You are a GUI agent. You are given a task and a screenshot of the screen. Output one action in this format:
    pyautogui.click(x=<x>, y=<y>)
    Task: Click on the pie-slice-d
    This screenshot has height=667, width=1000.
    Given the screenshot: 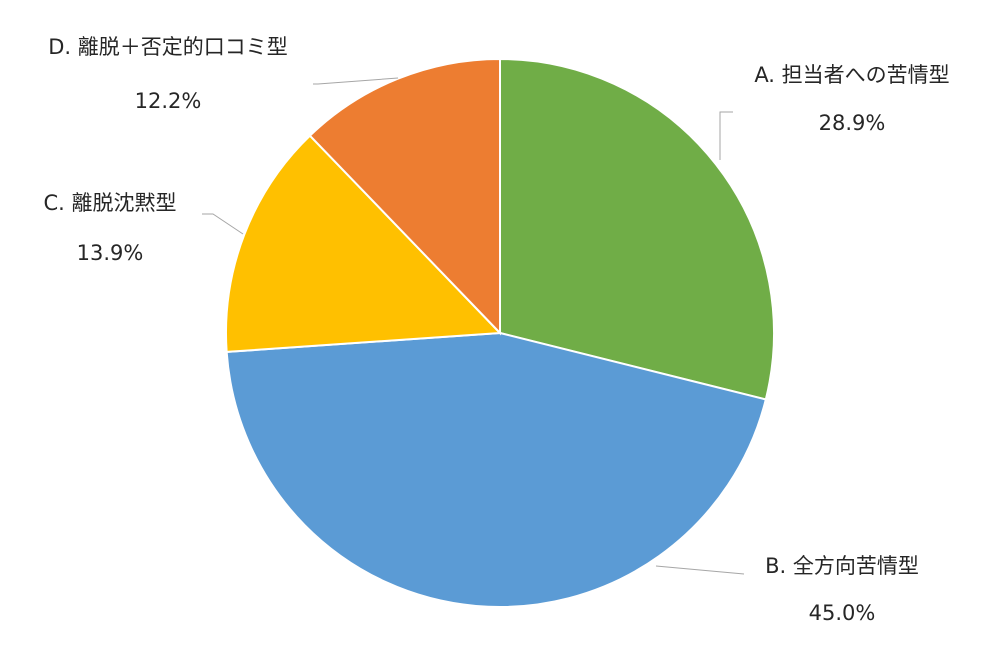 What is the action you would take?
    pyautogui.click(x=404, y=196)
    